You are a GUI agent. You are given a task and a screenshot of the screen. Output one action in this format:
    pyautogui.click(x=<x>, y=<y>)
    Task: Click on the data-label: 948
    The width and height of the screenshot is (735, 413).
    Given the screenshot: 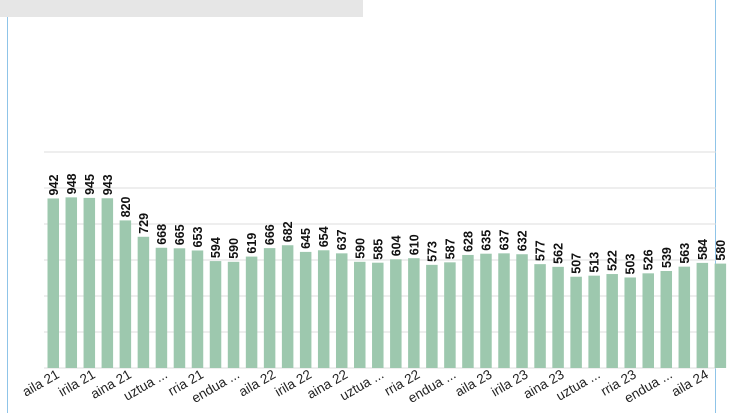 What is the action you would take?
    pyautogui.click(x=72, y=183)
    